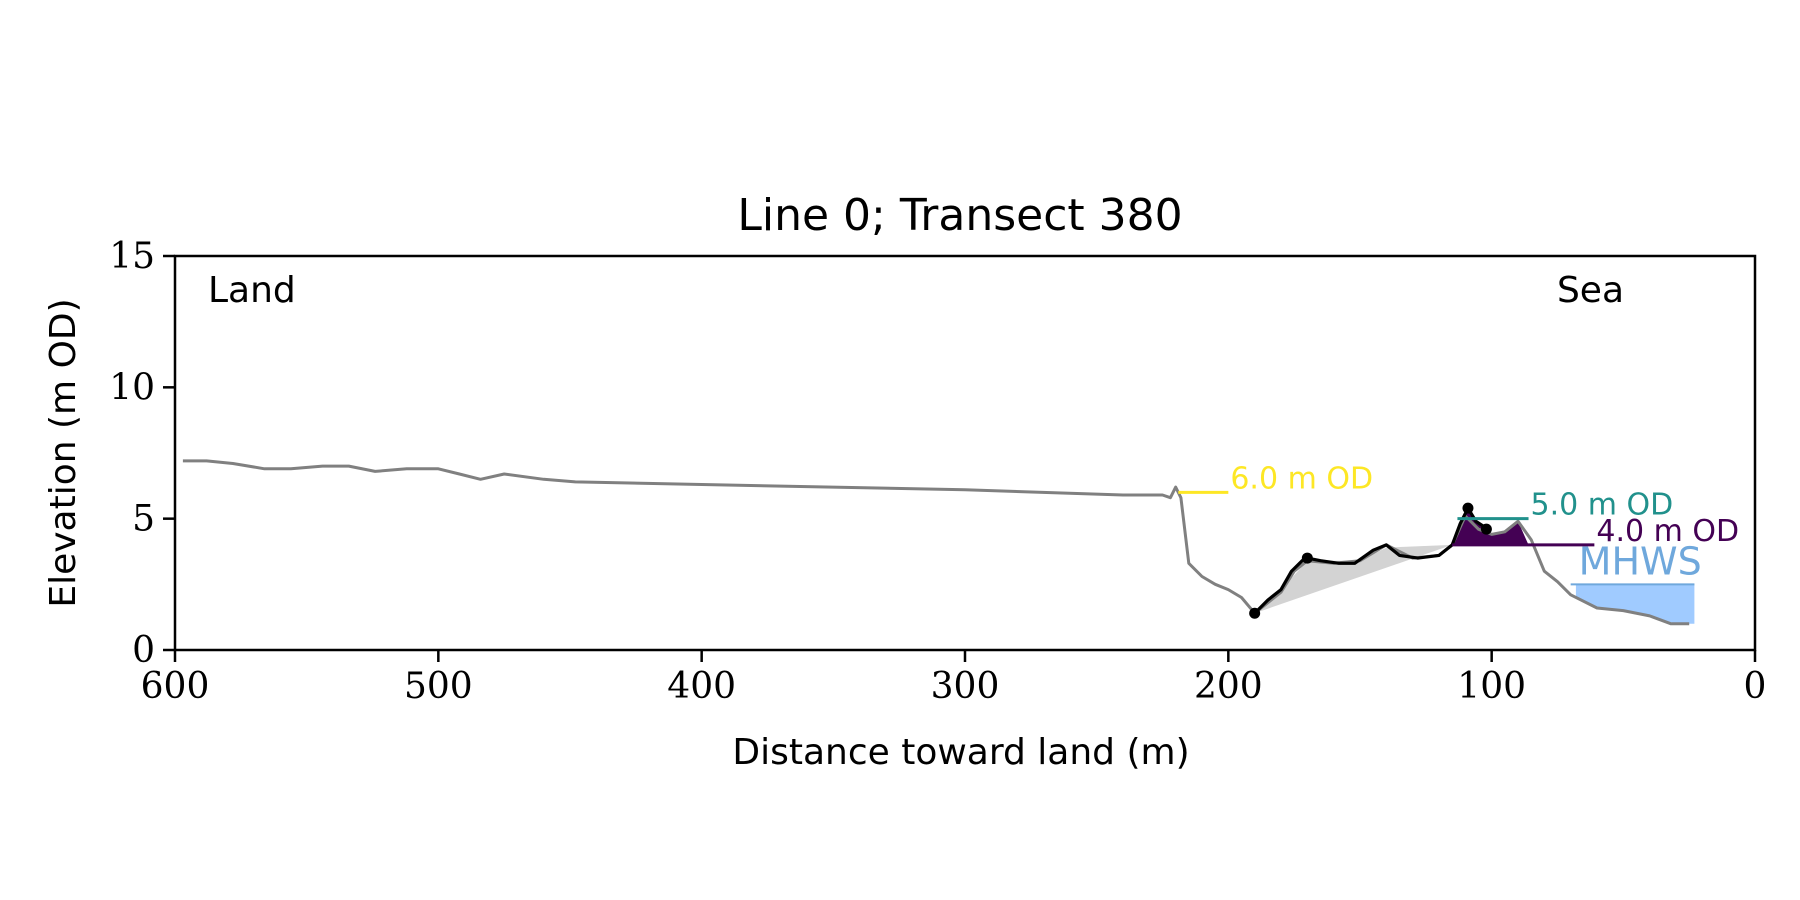 This screenshot has width=1800, height=900. I want to click on y-axis-ticks: 0 5 10 15, so click(142, 453).